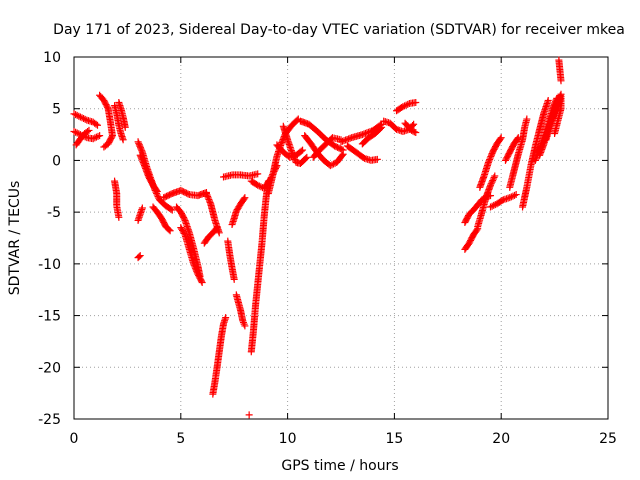  What do you see at coordinates (394, 439) in the screenshot?
I see `x-tick-label: 15` at bounding box center [394, 439].